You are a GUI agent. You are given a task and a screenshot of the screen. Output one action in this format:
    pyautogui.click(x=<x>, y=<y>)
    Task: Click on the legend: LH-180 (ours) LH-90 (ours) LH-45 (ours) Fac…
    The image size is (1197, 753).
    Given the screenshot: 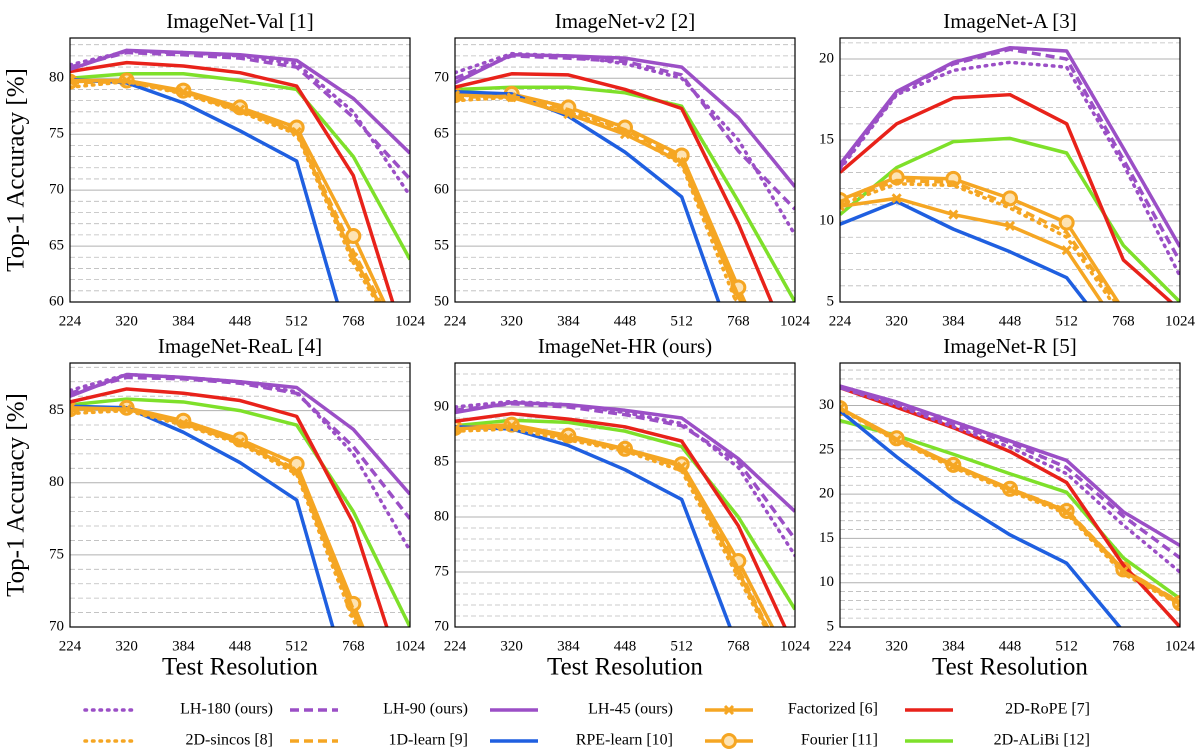 What is the action you would take?
    pyautogui.click(x=586, y=725)
    